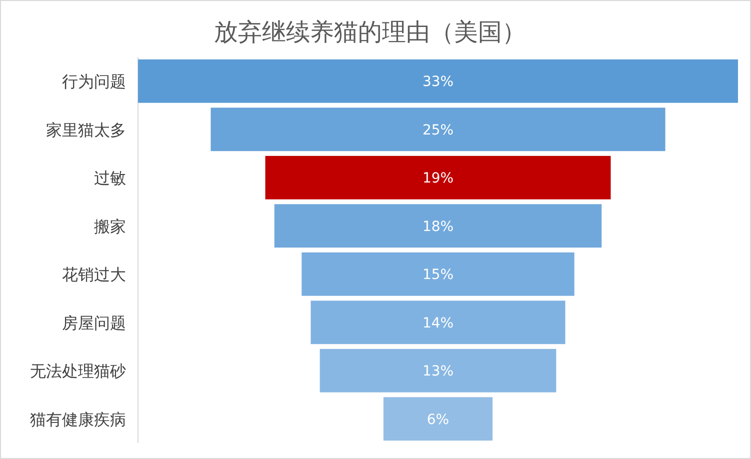 The image size is (751, 459). What do you see at coordinates (86, 130) in the screenshot?
I see `category-label: 家里猫太多` at bounding box center [86, 130].